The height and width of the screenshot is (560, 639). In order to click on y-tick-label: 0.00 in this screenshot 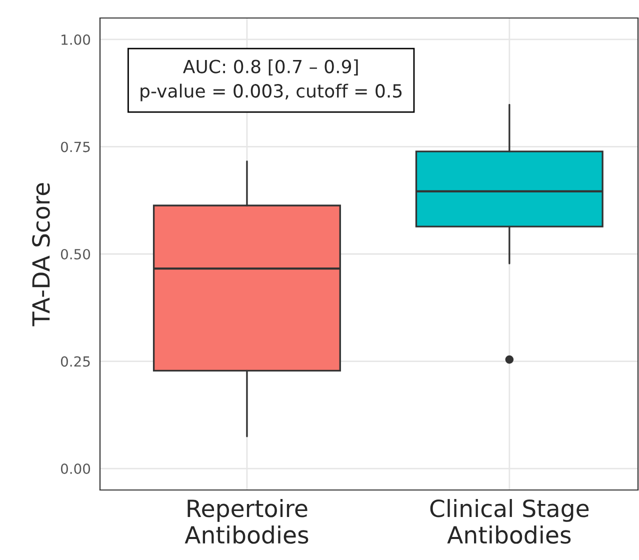, I will do `click(75, 469)`.